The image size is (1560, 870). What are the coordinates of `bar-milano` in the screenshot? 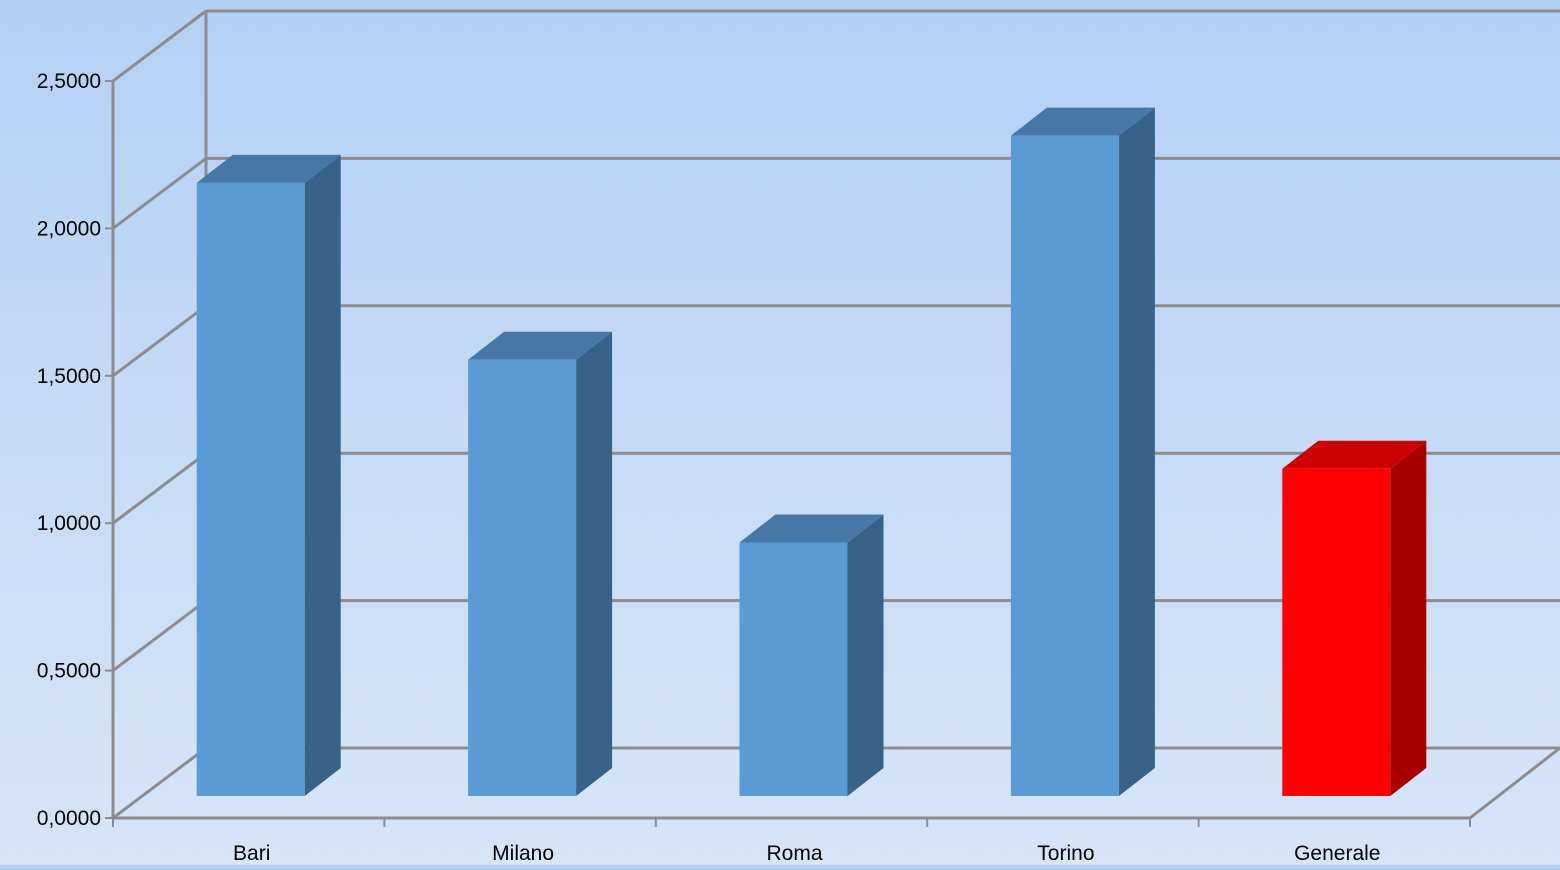 It's located at (540, 563).